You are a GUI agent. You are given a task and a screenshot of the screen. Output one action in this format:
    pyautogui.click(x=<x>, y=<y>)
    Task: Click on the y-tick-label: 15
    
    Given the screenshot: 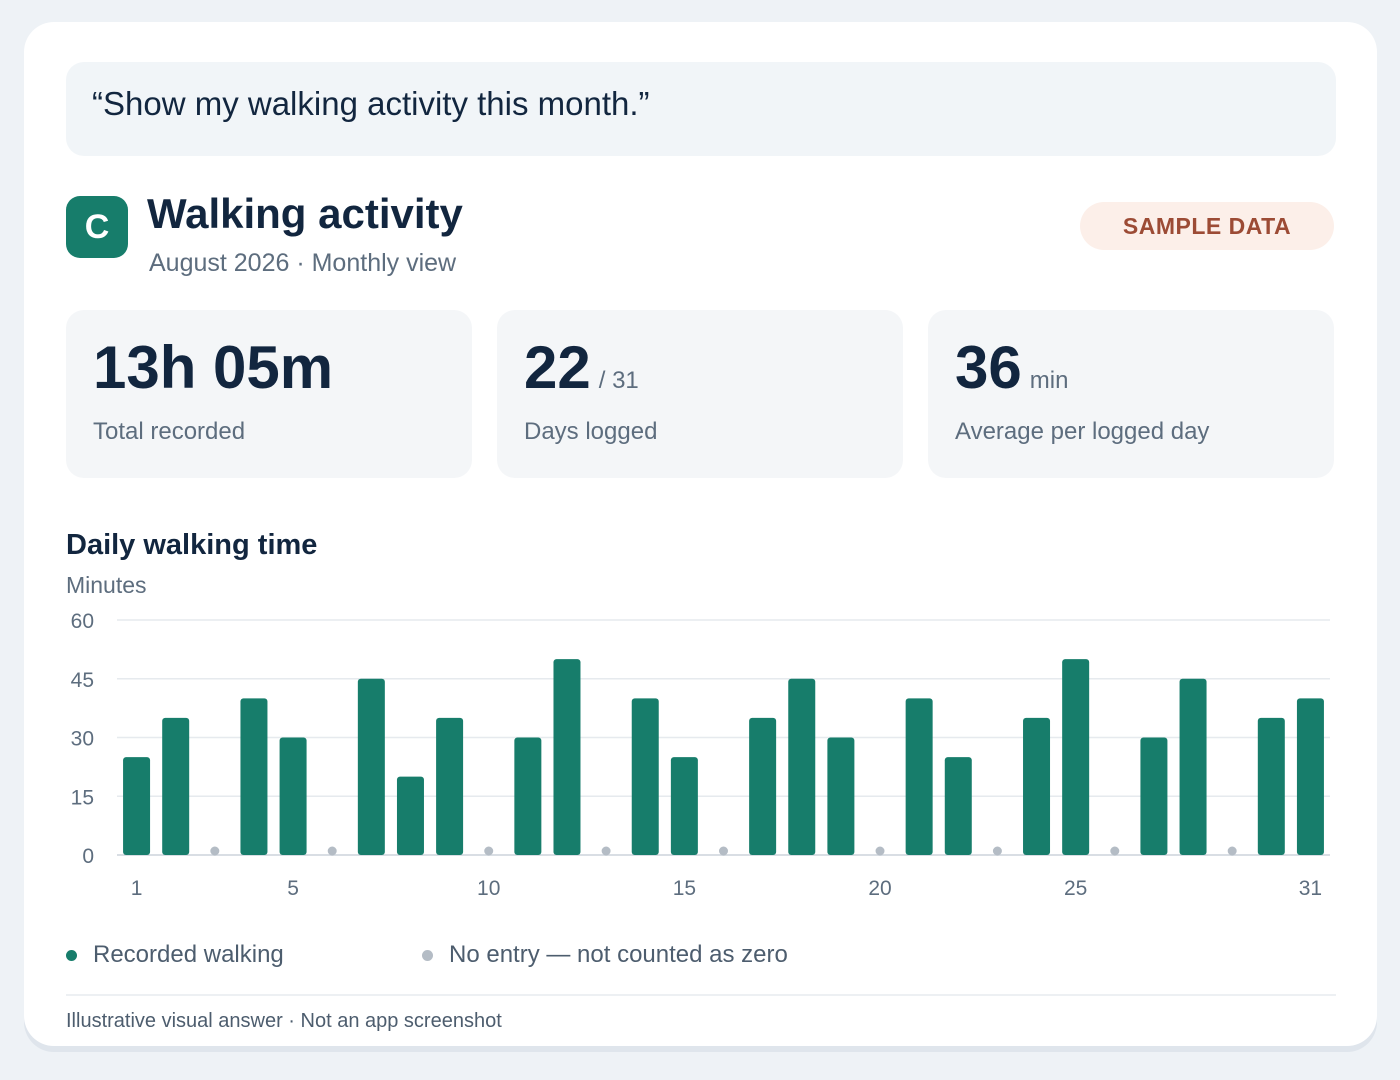 What is the action you would take?
    pyautogui.click(x=82, y=797)
    